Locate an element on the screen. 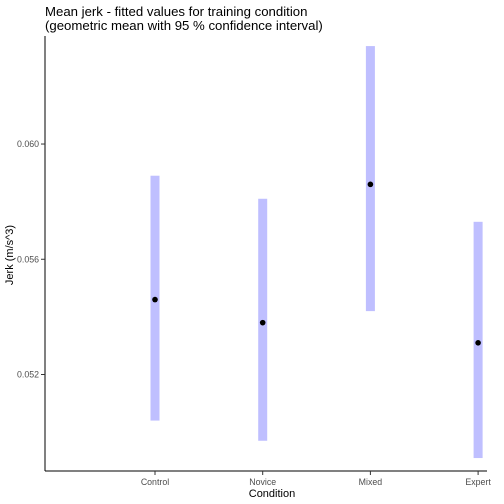 This screenshot has width=504, height=504. mean-point-novice is located at coordinates (262, 322).